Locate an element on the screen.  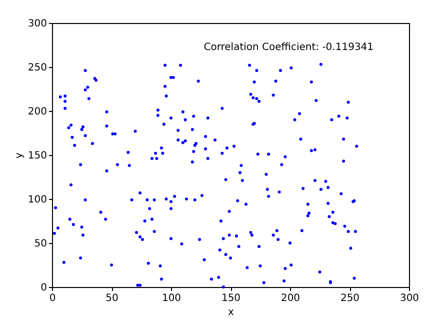
y-tick-label: 100 is located at coordinates (37, 200).